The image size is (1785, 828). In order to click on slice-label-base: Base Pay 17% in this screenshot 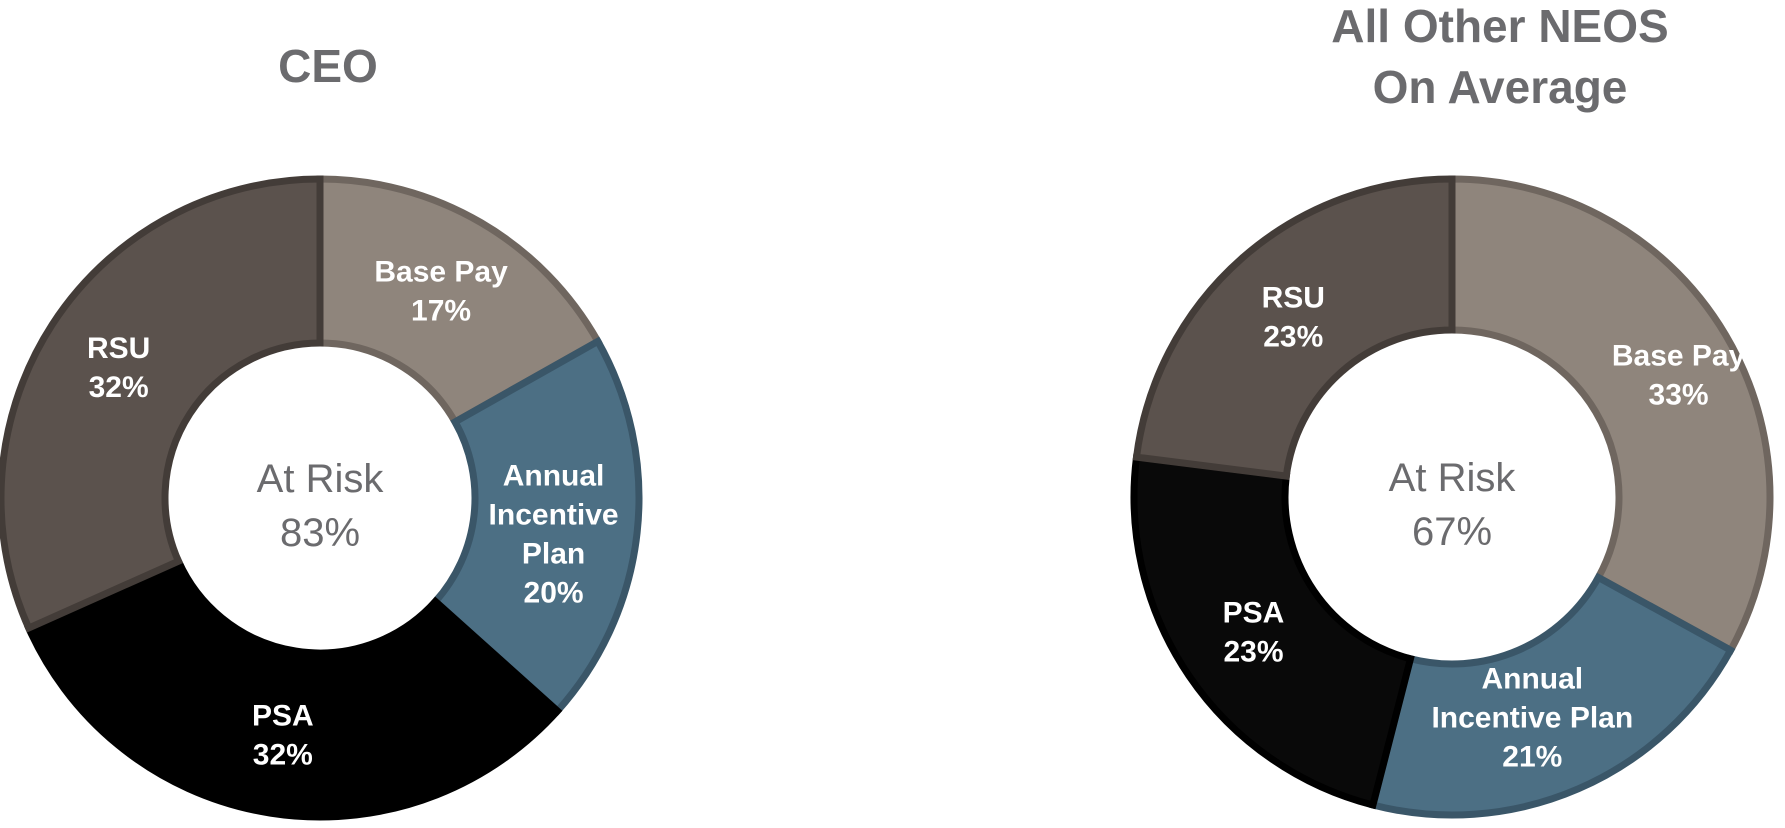, I will do `click(441, 291)`.